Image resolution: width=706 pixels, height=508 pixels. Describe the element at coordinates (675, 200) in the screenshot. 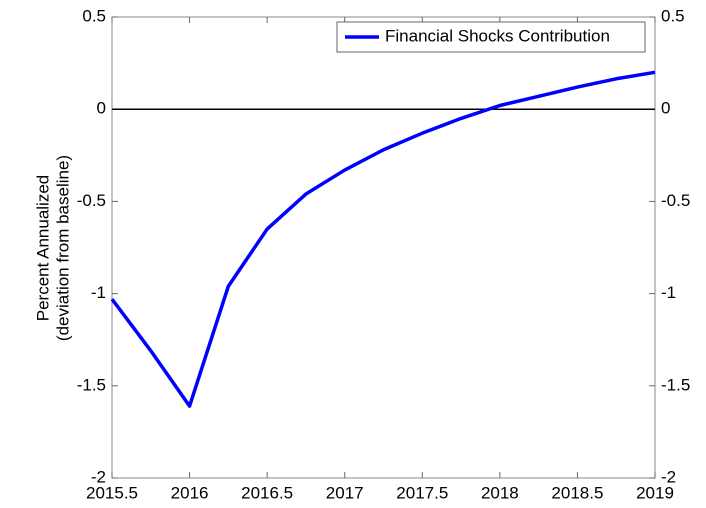

I see `y2-tick-label: -0.5` at that location.